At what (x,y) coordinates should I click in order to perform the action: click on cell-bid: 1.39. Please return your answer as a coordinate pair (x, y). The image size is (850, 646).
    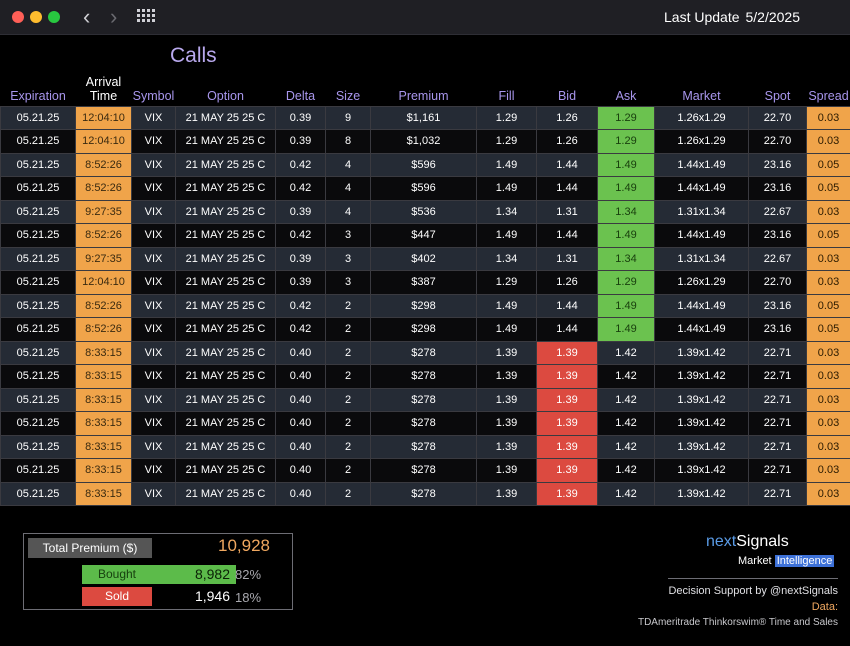
    Looking at the image, I should click on (567, 446).